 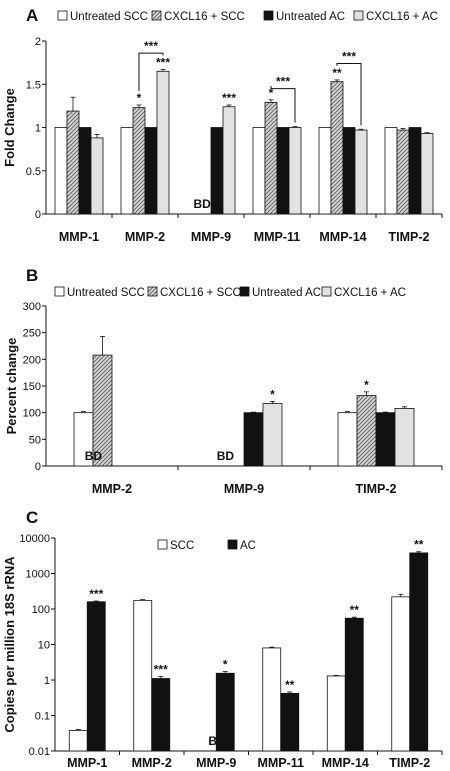 I want to click on y-axis-label: Percent change, so click(x=11, y=386).